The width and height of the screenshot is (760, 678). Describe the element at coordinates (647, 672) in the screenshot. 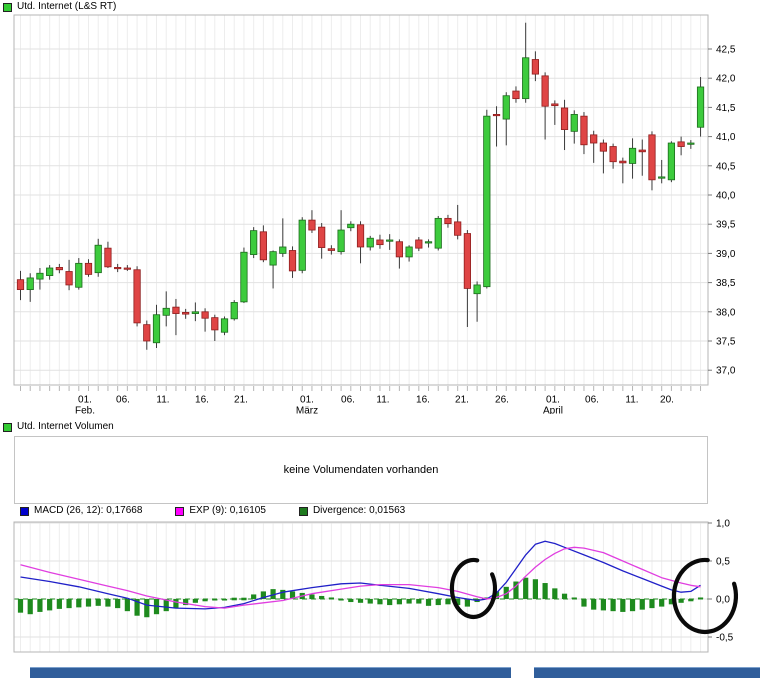

I see `bottom-panel-header-right` at that location.